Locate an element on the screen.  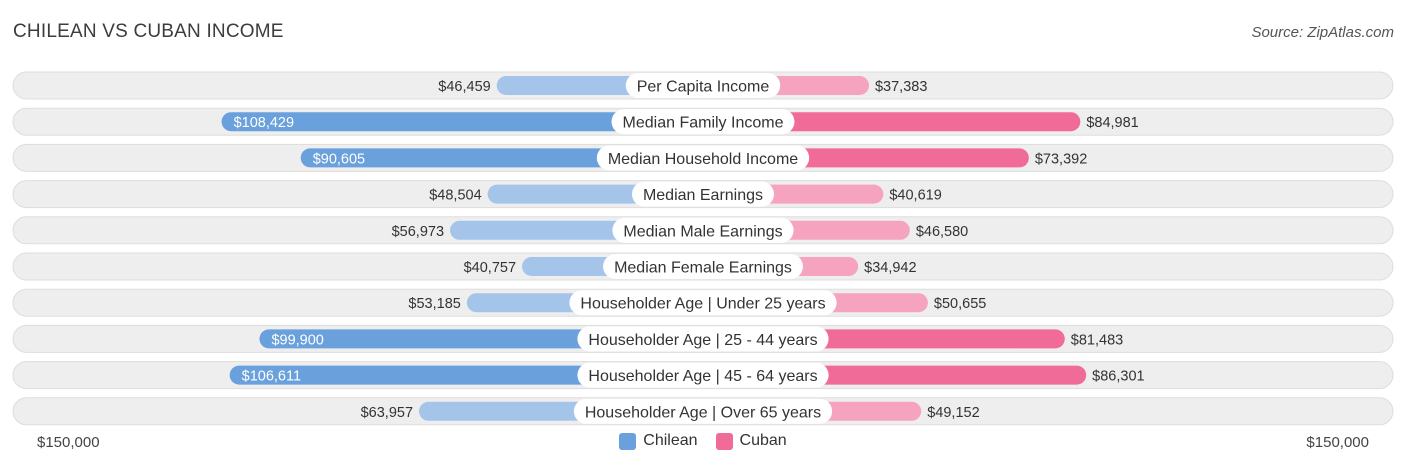
value-label-chilean: $53,185 is located at coordinates (434, 304).